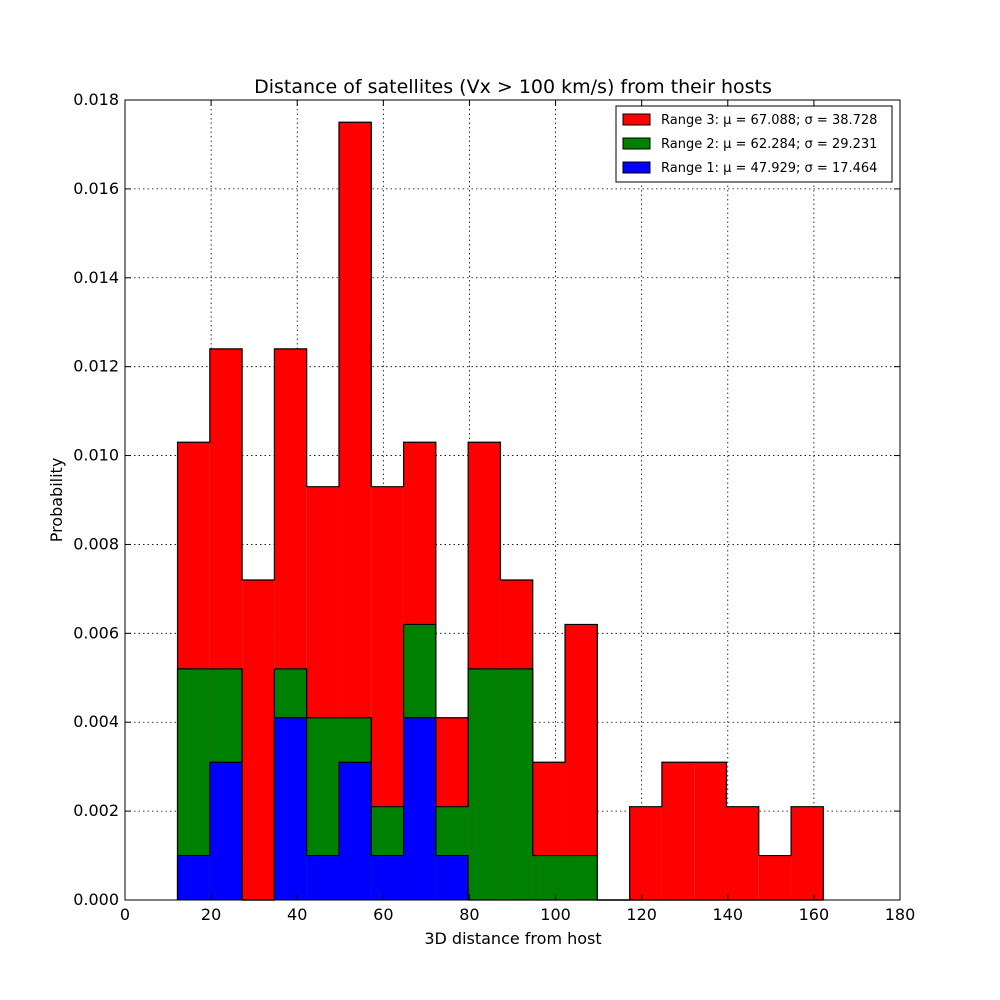 This screenshot has height=1000, width=1000. Describe the element at coordinates (96, 277) in the screenshot. I see `y-tick-label: 0.014` at that location.